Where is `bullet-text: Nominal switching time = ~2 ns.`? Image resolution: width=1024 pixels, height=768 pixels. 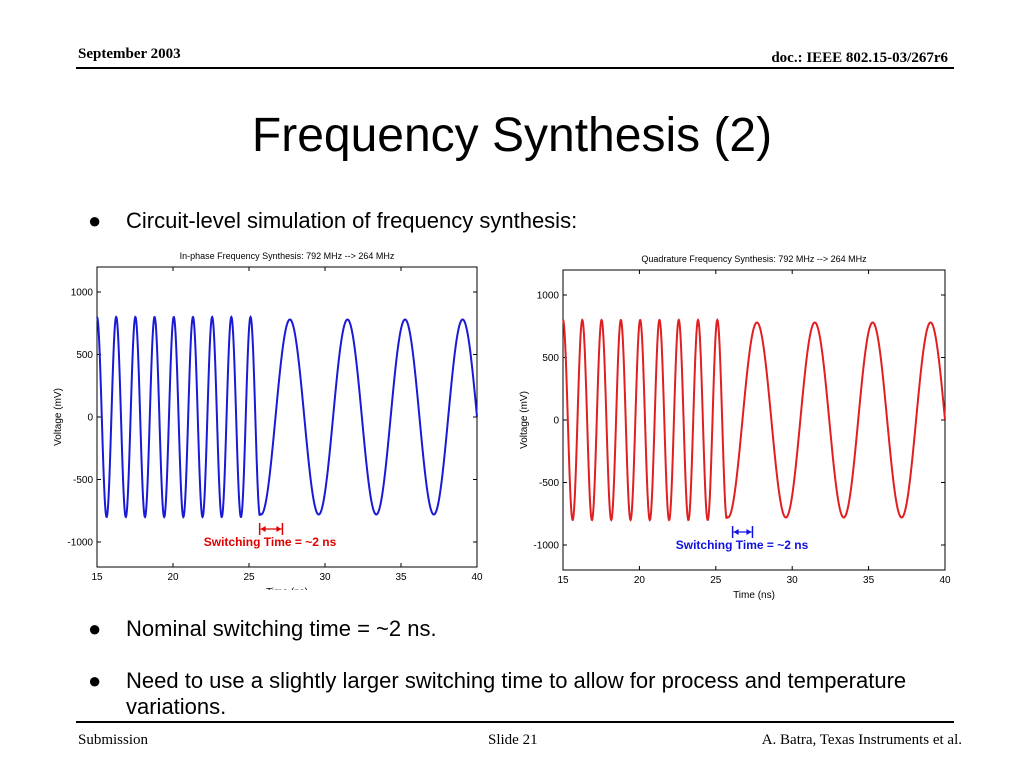
bullet-text: Nominal switching time = ~2 ns. is located at coordinates (281, 628).